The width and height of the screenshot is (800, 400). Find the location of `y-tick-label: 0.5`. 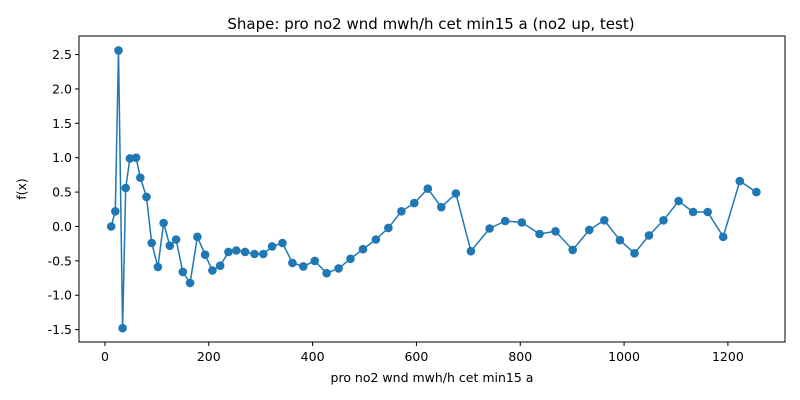

y-tick-label: 0.5 is located at coordinates (62, 192).